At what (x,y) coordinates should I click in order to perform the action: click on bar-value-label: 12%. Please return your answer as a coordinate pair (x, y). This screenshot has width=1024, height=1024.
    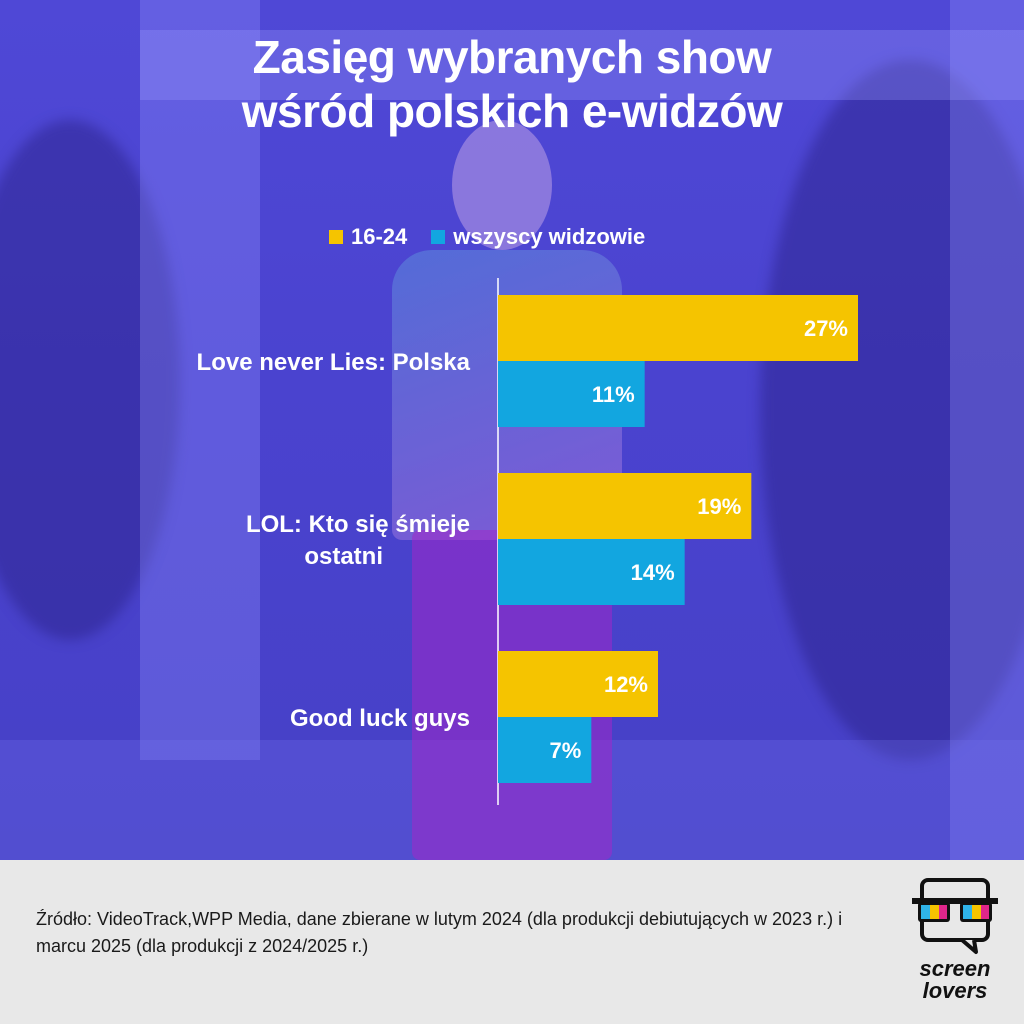
    Looking at the image, I should click on (626, 684).